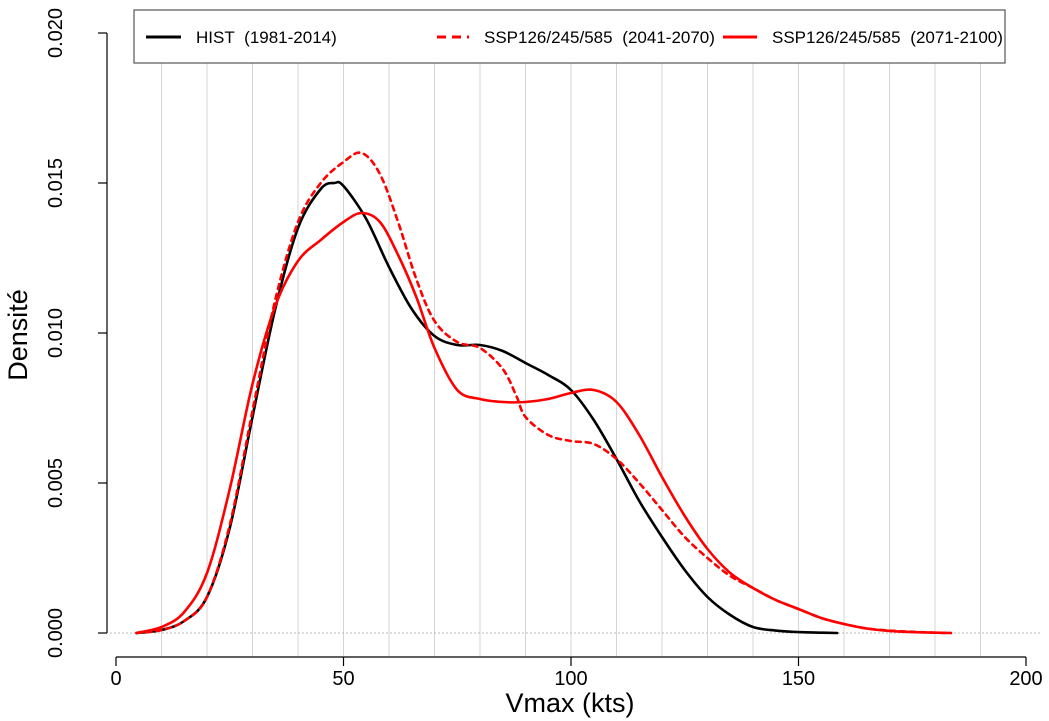 Image resolution: width=1049 pixels, height=721 pixels. I want to click on x-tick-label-150: 150, so click(798, 679).